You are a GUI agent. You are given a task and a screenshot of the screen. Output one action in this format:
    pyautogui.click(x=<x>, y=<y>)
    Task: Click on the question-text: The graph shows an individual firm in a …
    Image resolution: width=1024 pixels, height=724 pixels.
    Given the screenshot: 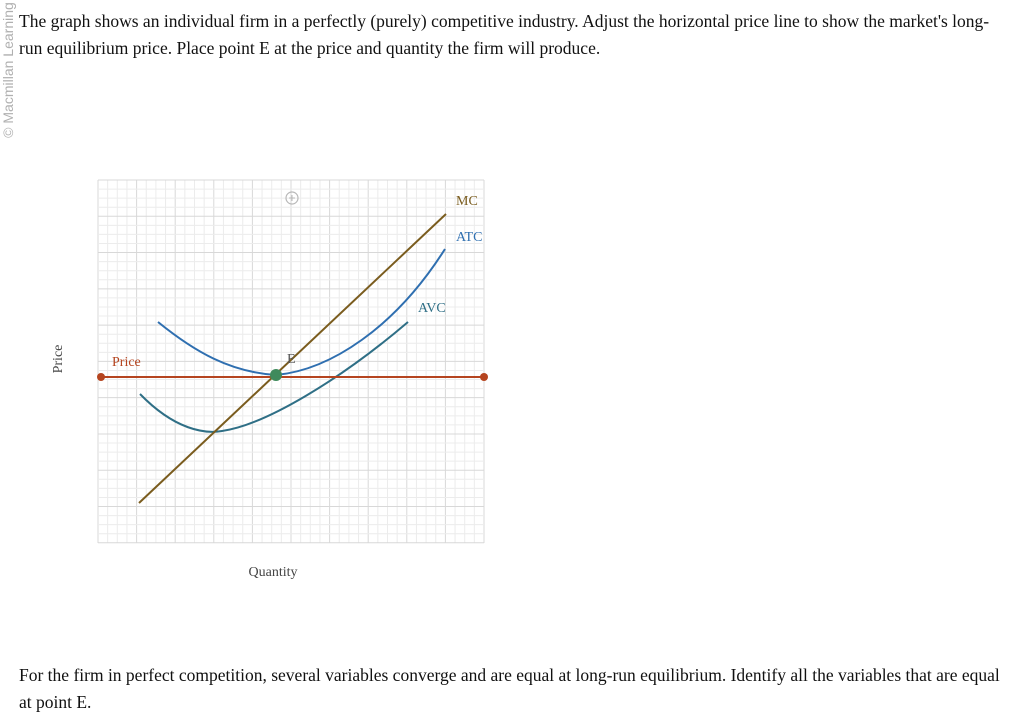 What is the action you would take?
    pyautogui.click(x=504, y=34)
    